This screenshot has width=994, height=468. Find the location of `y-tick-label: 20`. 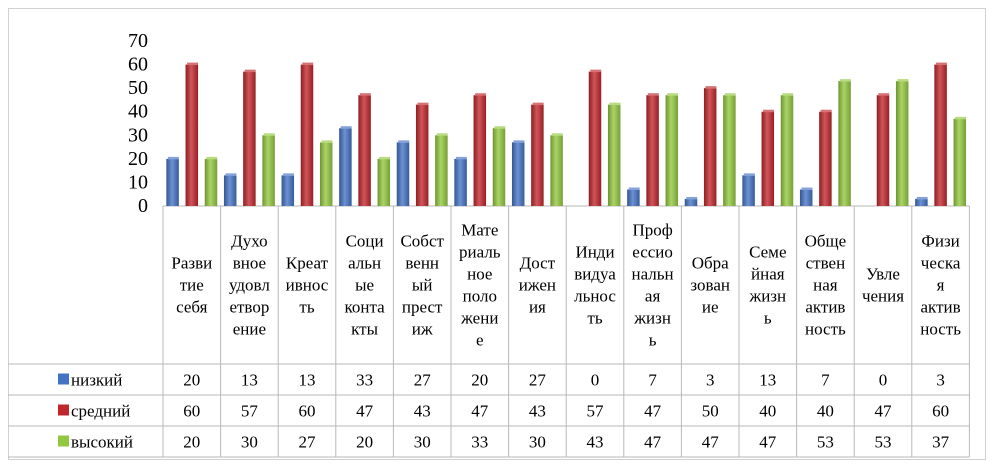

y-tick-label: 20 is located at coordinates (138, 159).